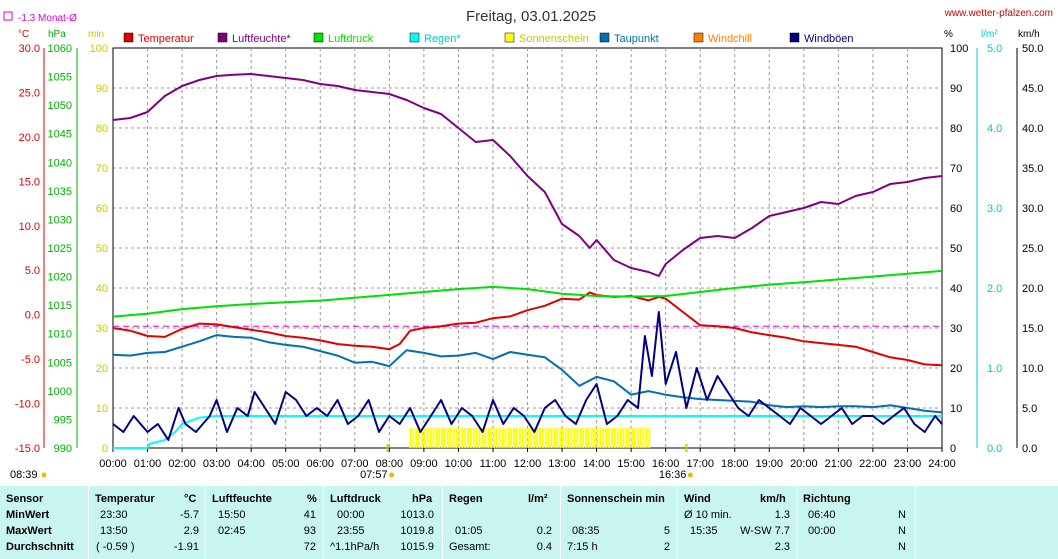 This screenshot has height=559, width=1058. What do you see at coordinates (956, 209) in the screenshot?
I see `humidity-tick-label: 60` at bounding box center [956, 209].